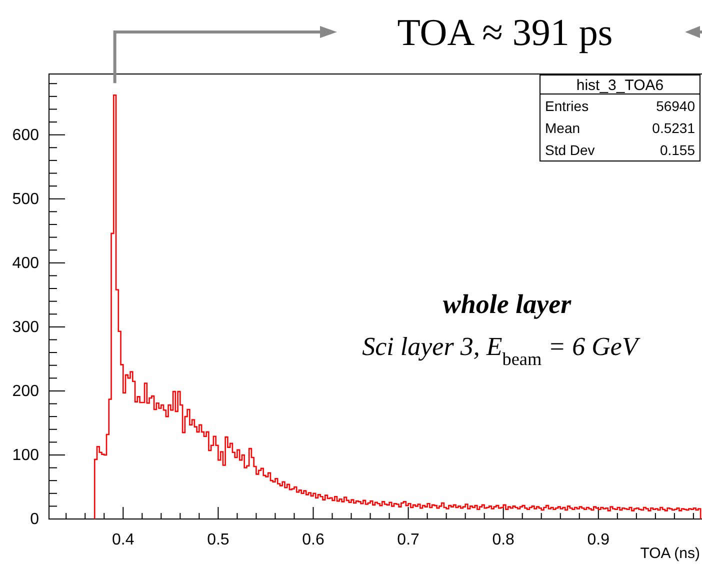 Image resolution: width=702 pixels, height=568 pixels. Describe the element at coordinates (676, 106) in the screenshot. I see `annotation: 56940` at that location.